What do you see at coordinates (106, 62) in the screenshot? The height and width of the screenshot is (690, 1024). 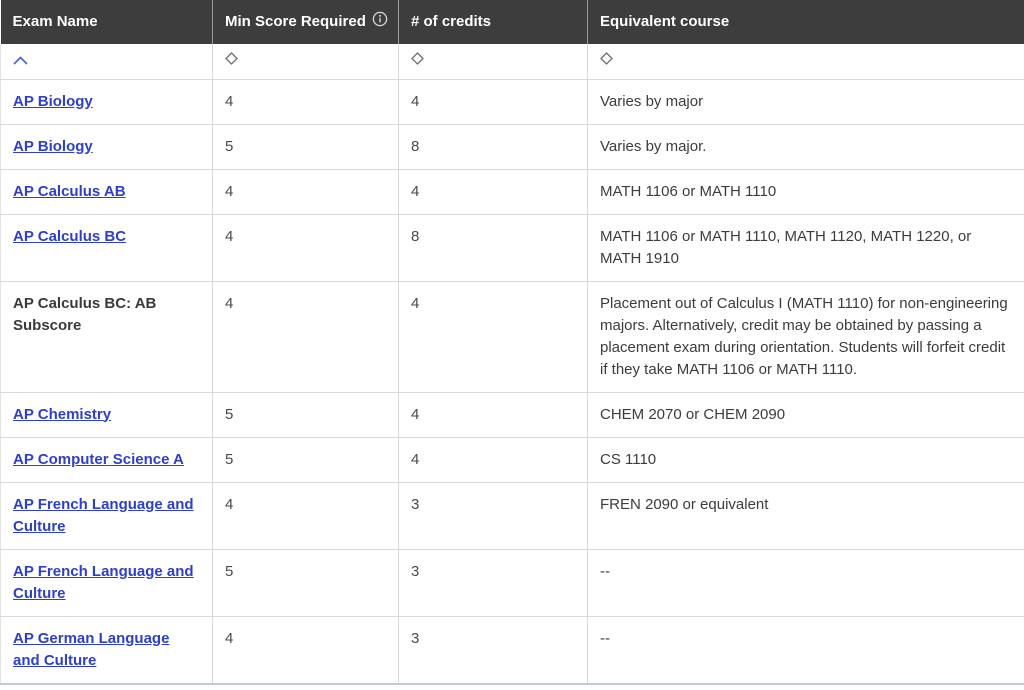 I see `sort-cell-exam-name` at bounding box center [106, 62].